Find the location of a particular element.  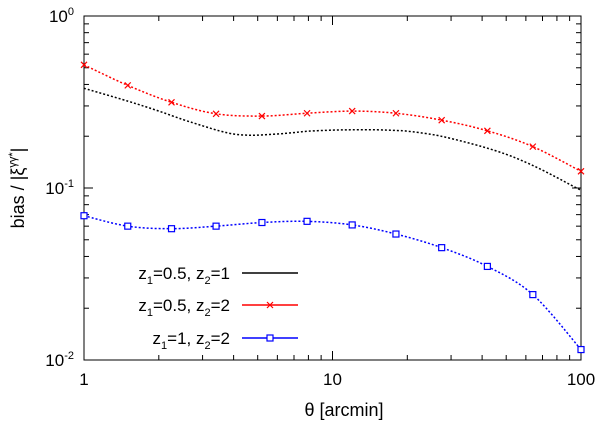

y-tick-label: 10⁻² is located at coordinates (59, 360).